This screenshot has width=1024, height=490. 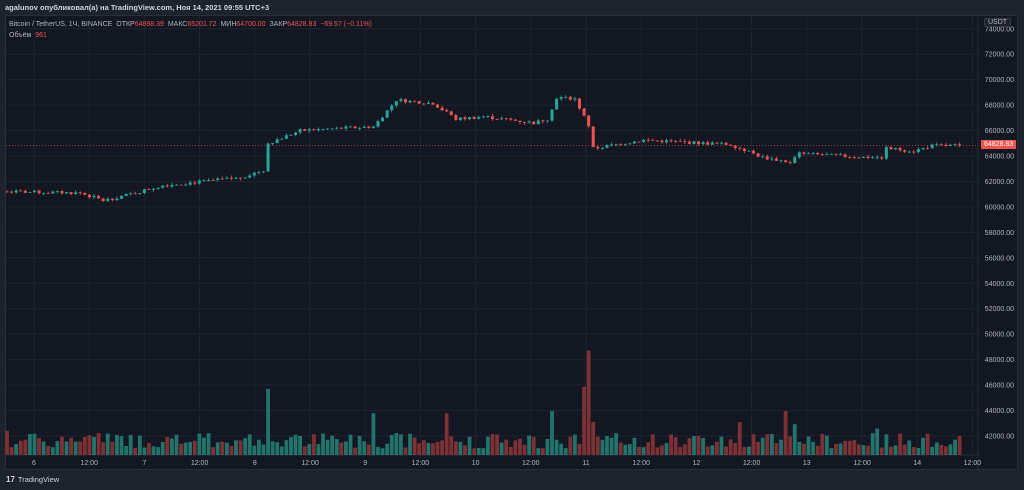 What do you see at coordinates (61, 24) in the screenshot?
I see `symbol-label: Bitcoin / TetherUS, 1Ч, BINANCE` at bounding box center [61, 24].